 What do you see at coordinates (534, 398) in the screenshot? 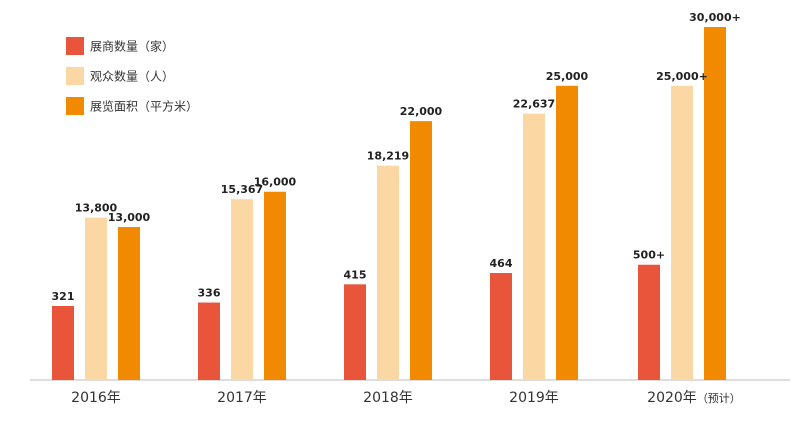
I see `category-label-3: 2019年` at bounding box center [534, 398].